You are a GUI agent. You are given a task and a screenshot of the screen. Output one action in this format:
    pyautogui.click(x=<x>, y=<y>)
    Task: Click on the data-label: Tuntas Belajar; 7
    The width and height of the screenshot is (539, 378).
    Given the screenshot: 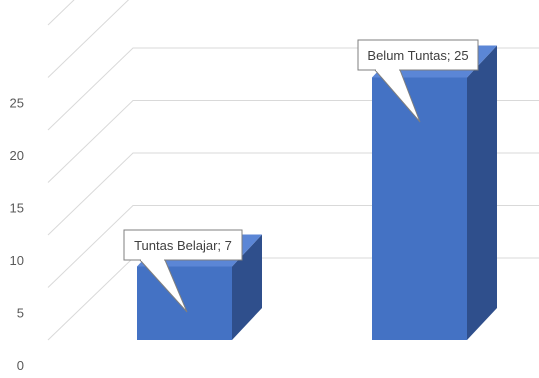 What is the action you would take?
    pyautogui.click(x=183, y=245)
    